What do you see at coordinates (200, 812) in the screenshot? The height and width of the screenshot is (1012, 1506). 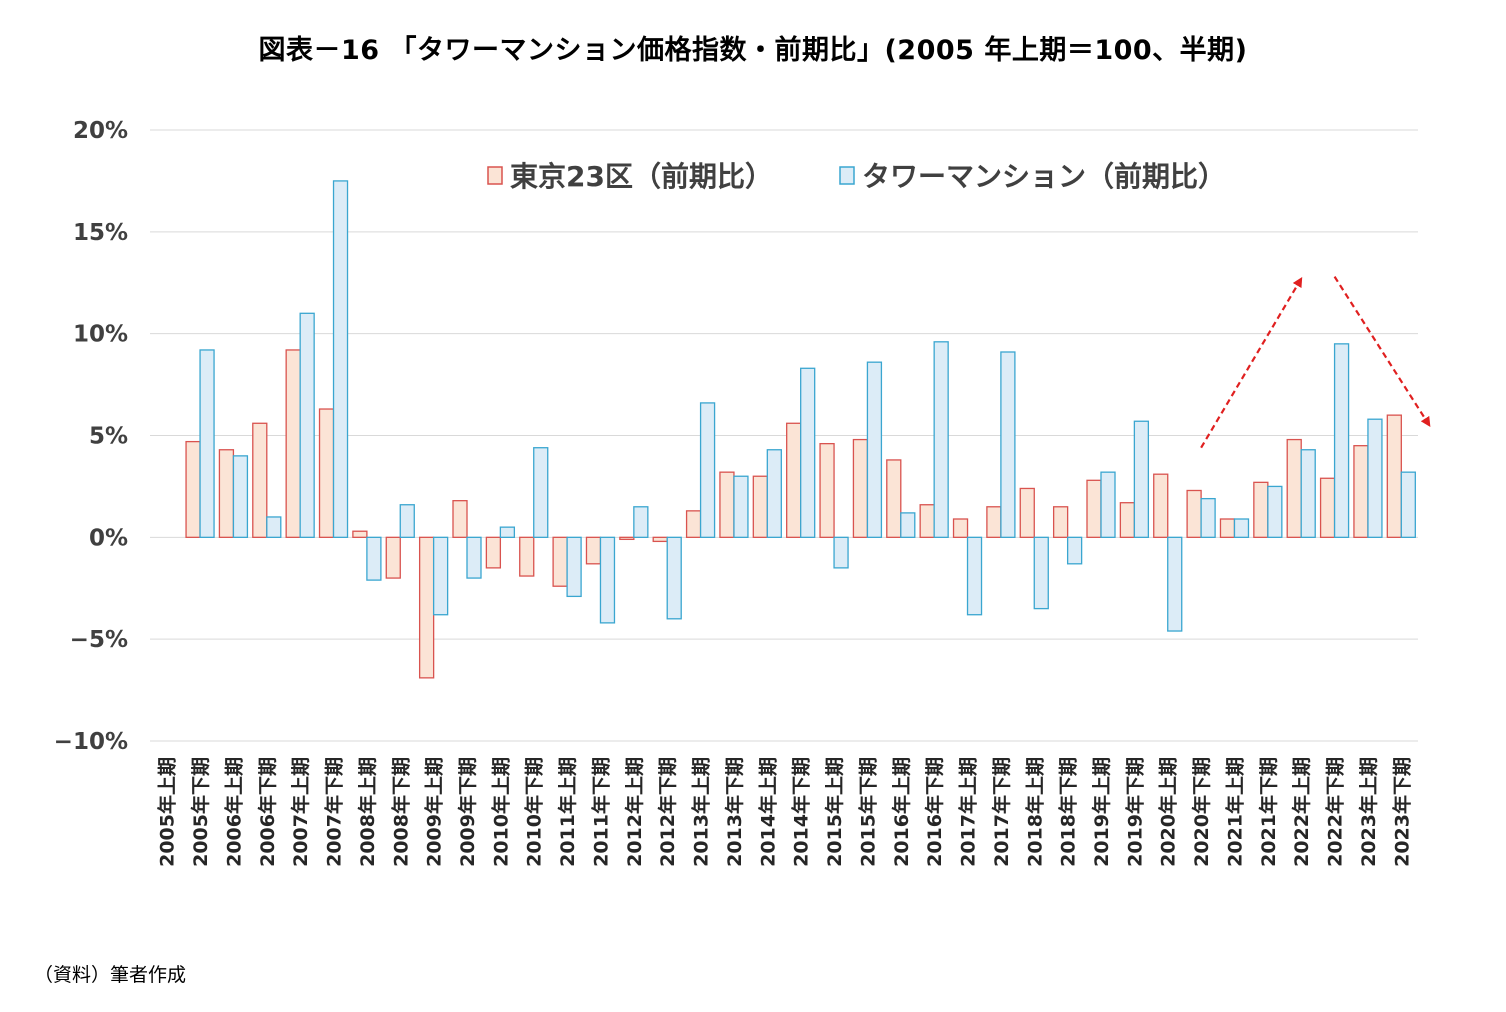 I see `x-tick-label: 2005年下期` at bounding box center [200, 812].